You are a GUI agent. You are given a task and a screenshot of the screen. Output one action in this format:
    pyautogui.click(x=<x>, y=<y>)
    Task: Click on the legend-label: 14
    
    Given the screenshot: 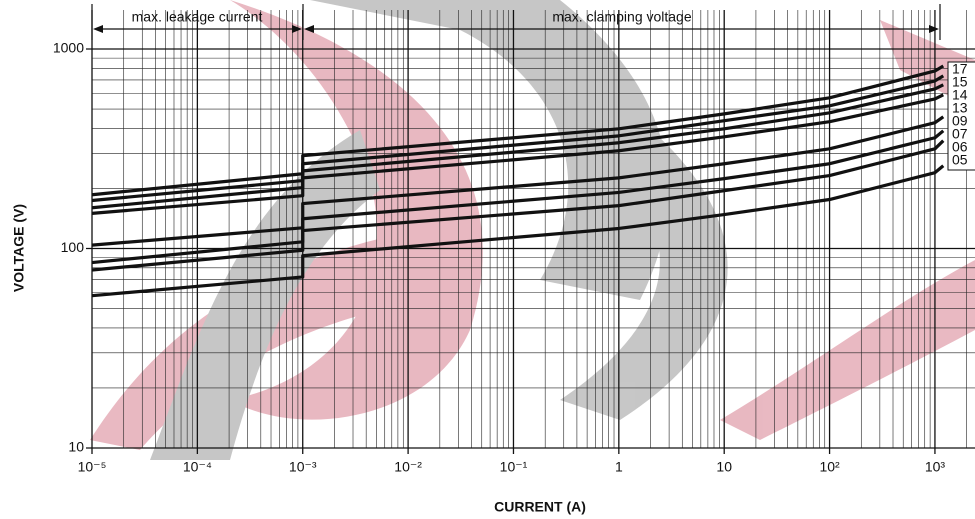 What is the action you would take?
    pyautogui.click(x=960, y=95)
    